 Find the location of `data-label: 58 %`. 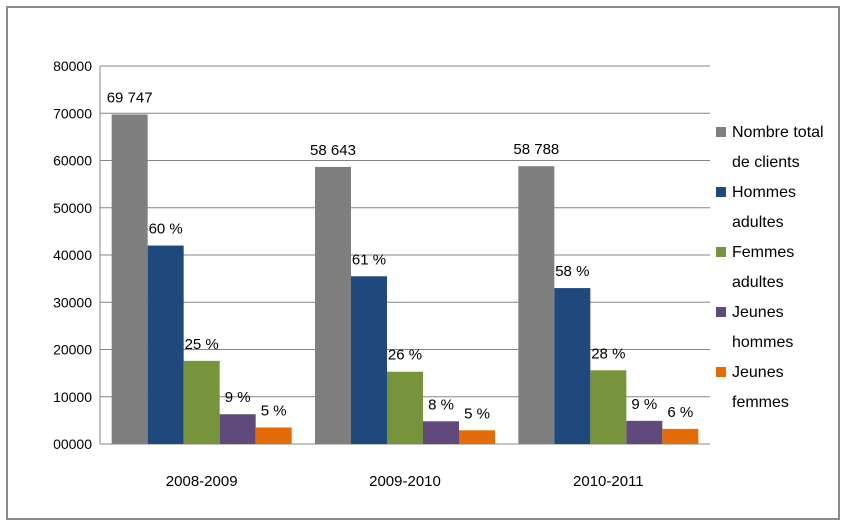

data-label: 58 % is located at coordinates (572, 271).